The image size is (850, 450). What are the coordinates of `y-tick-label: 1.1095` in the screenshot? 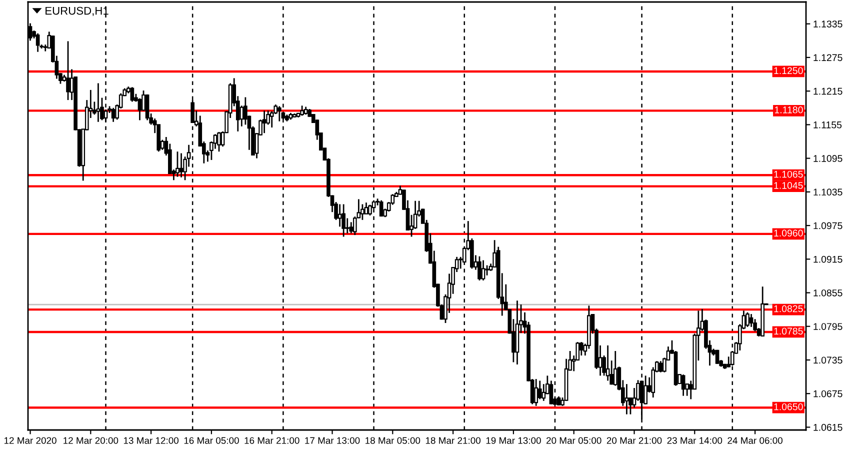 It's located at (828, 158).